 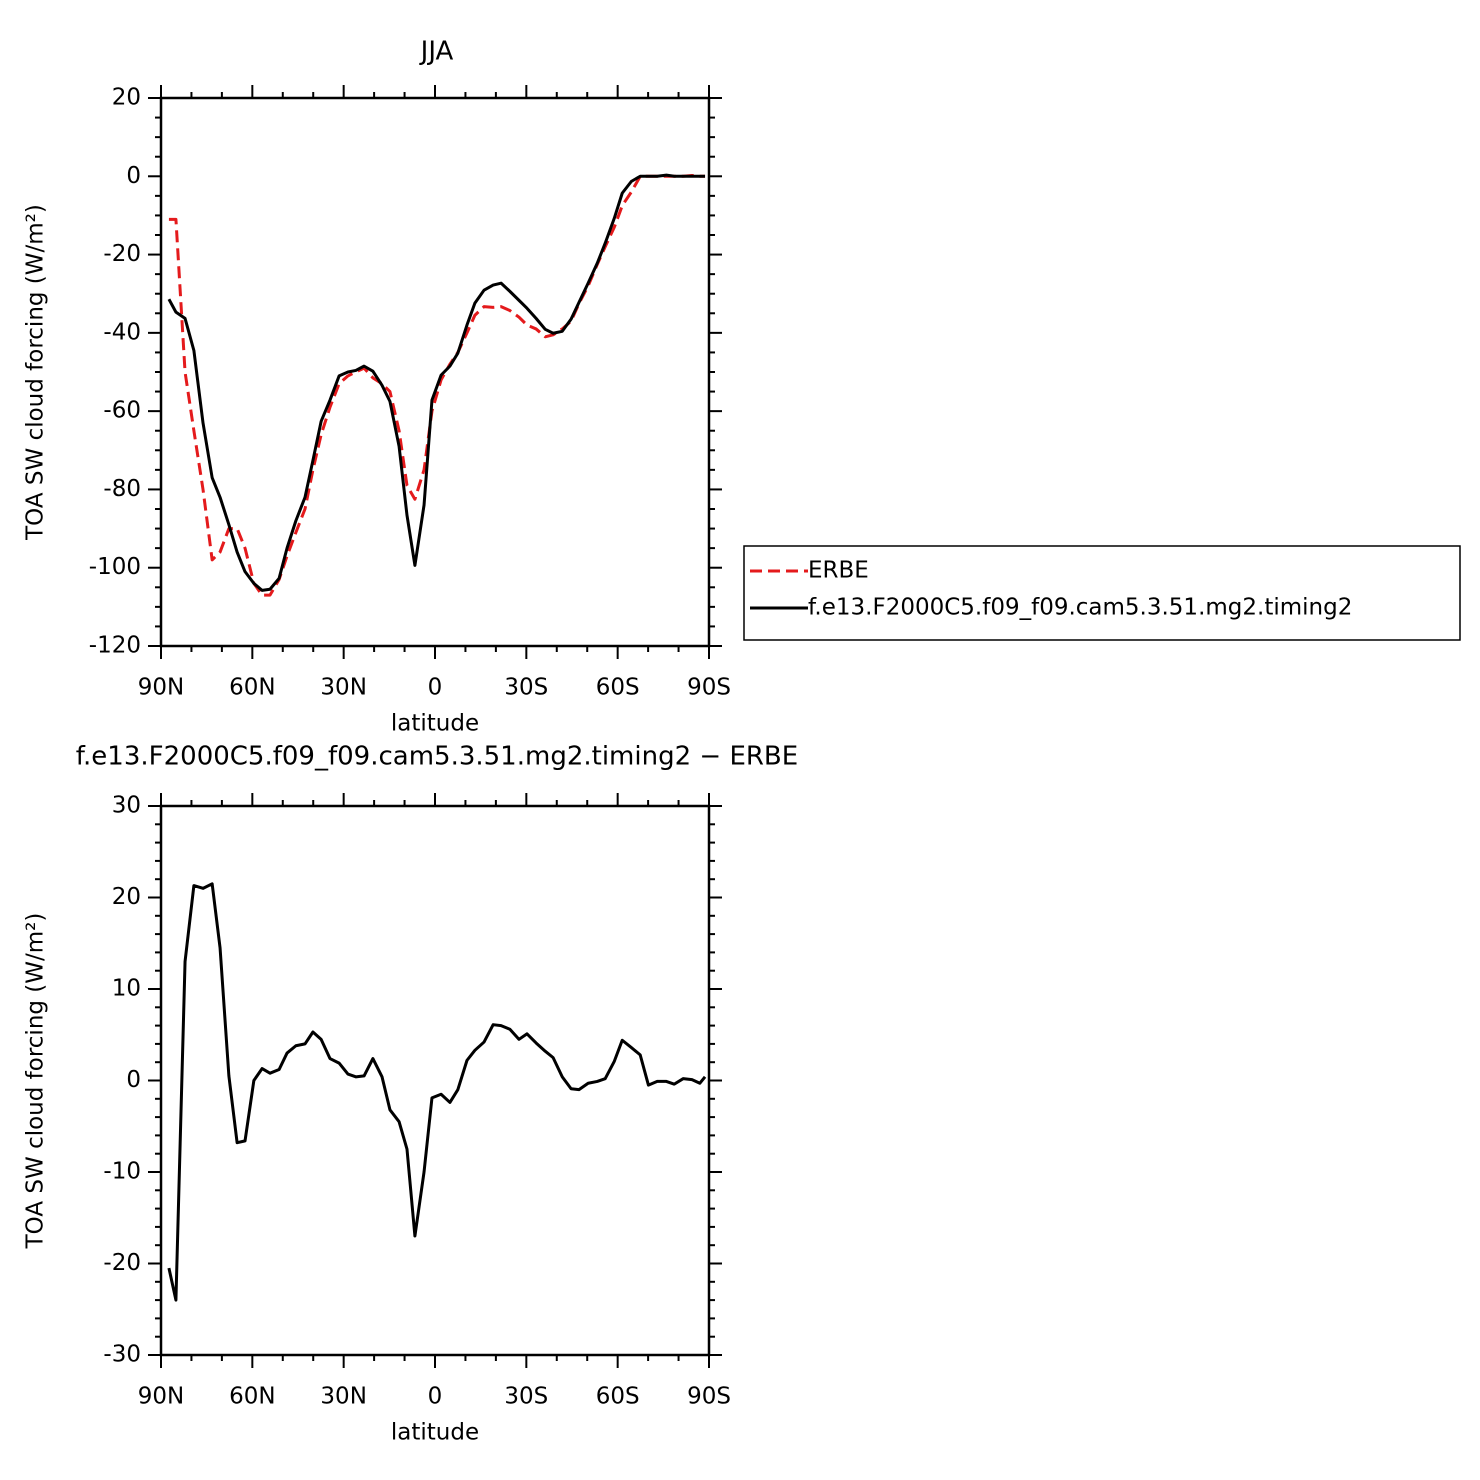 What do you see at coordinates (115, 646) in the screenshot?
I see `y-tick-label: -120` at bounding box center [115, 646].